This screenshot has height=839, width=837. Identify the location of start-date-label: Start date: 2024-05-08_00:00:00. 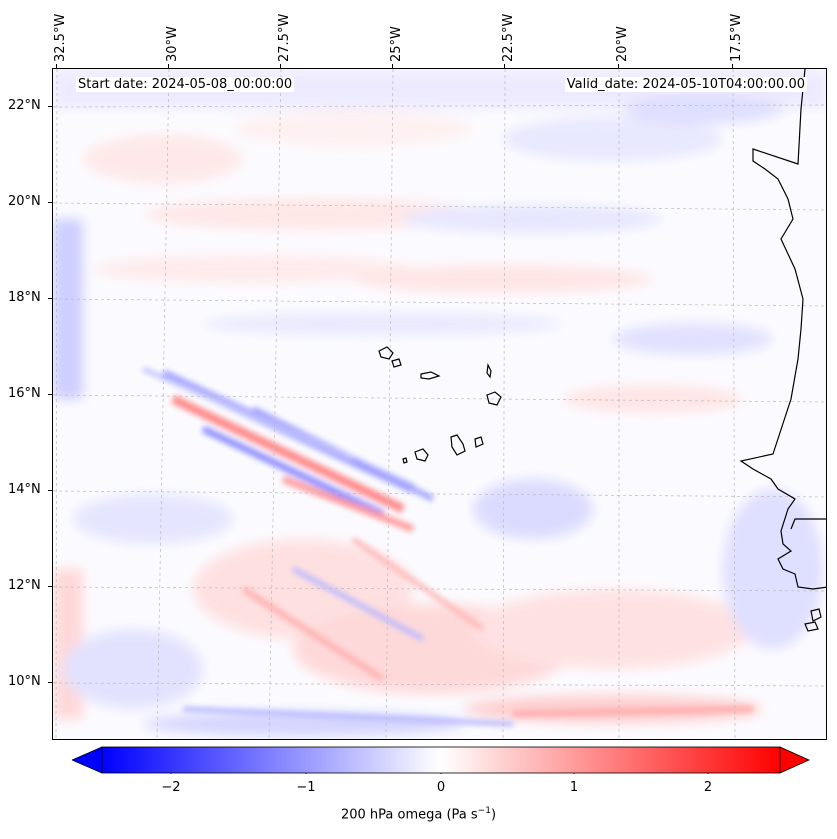
(185, 84).